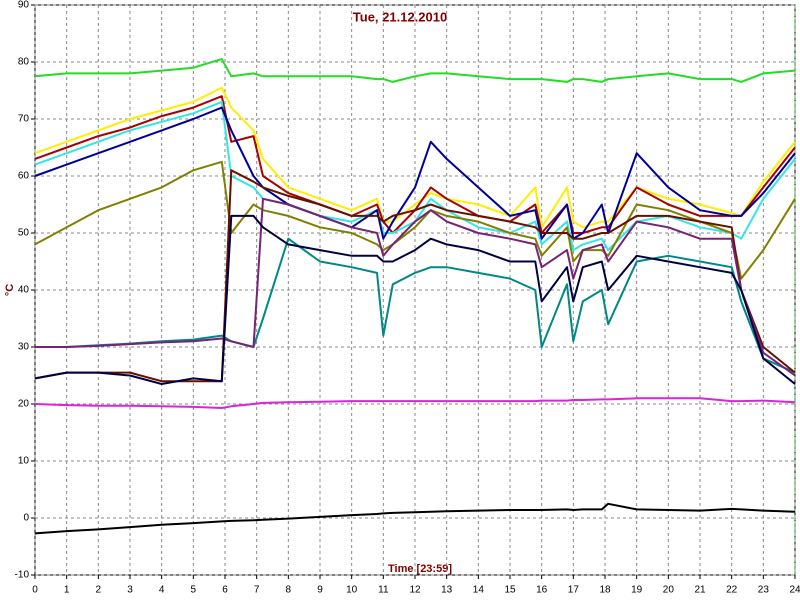  I want to click on y-tick-label: 0, so click(26, 518).